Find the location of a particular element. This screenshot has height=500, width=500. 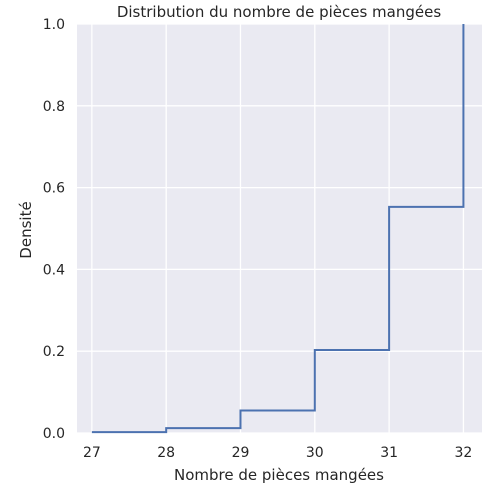

x-tick-label: 31 is located at coordinates (389, 453).